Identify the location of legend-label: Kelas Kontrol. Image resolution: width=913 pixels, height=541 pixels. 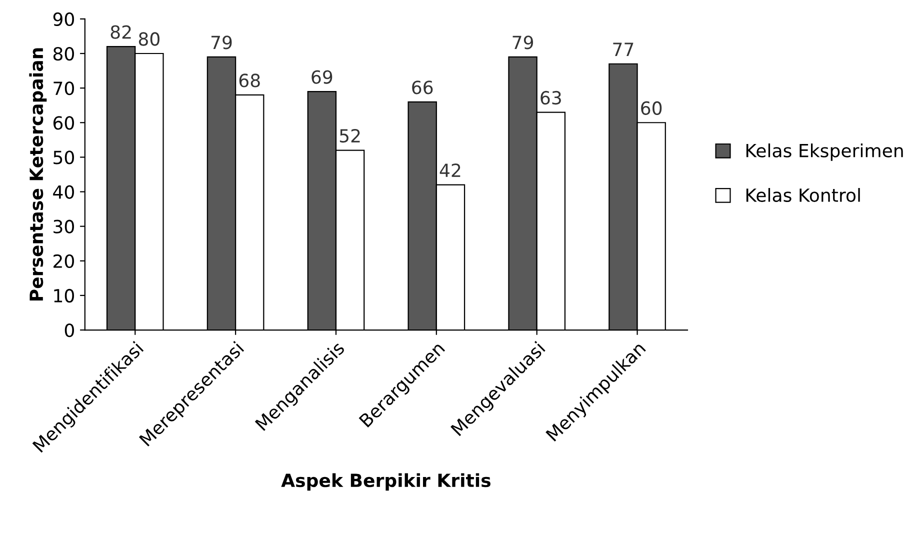
(803, 195).